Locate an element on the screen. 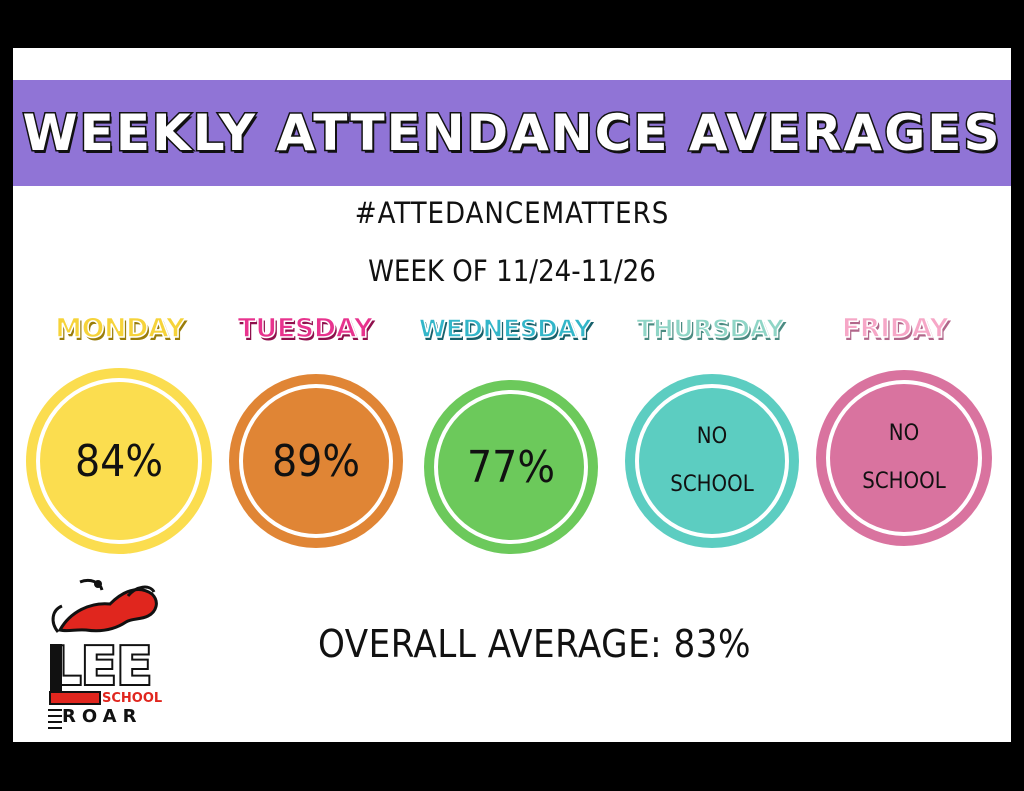  lion-icon: LEE SCHOOL ROAR is located at coordinates (104, 653).